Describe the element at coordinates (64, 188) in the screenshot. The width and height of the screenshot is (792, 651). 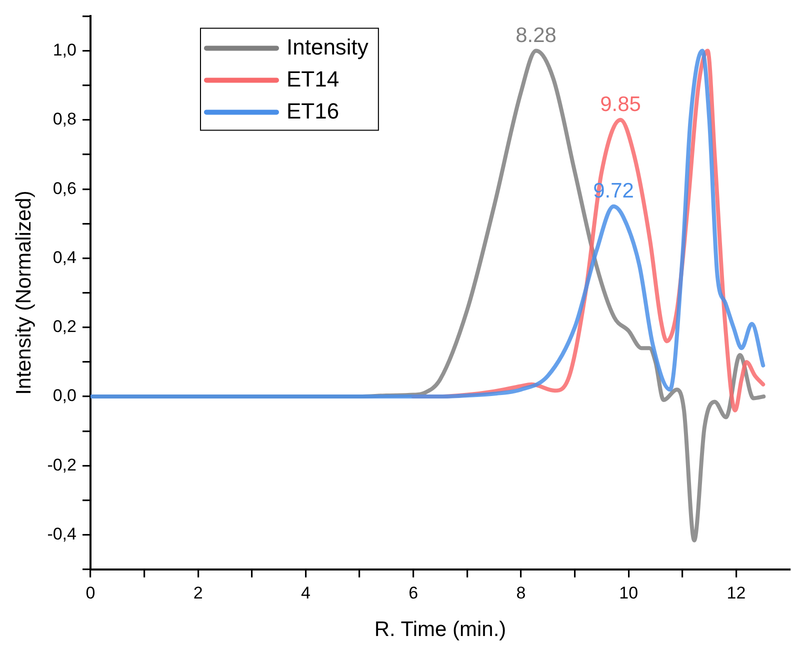
I see `y-tick-label: 0,6` at that location.